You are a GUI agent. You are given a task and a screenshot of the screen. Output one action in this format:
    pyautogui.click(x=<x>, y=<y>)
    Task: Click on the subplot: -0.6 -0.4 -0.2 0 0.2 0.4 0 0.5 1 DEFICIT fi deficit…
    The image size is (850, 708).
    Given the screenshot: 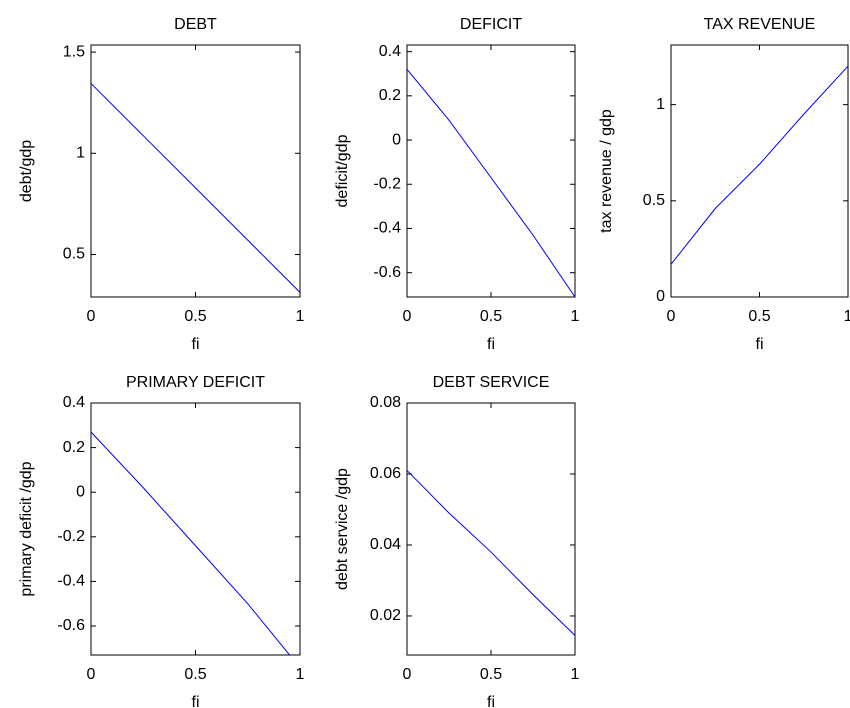 What is the action you would take?
    pyautogui.click(x=456, y=184)
    